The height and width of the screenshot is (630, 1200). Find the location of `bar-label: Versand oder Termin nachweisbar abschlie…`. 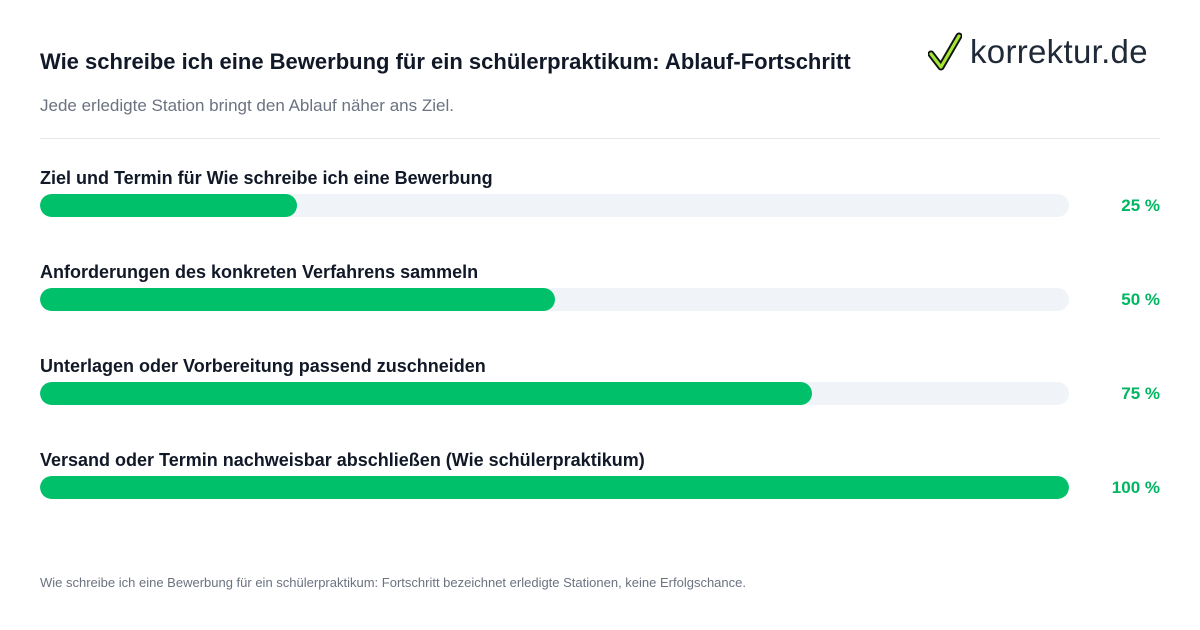

bar-label: Versand oder Termin nachweisbar abschlie… is located at coordinates (342, 460).